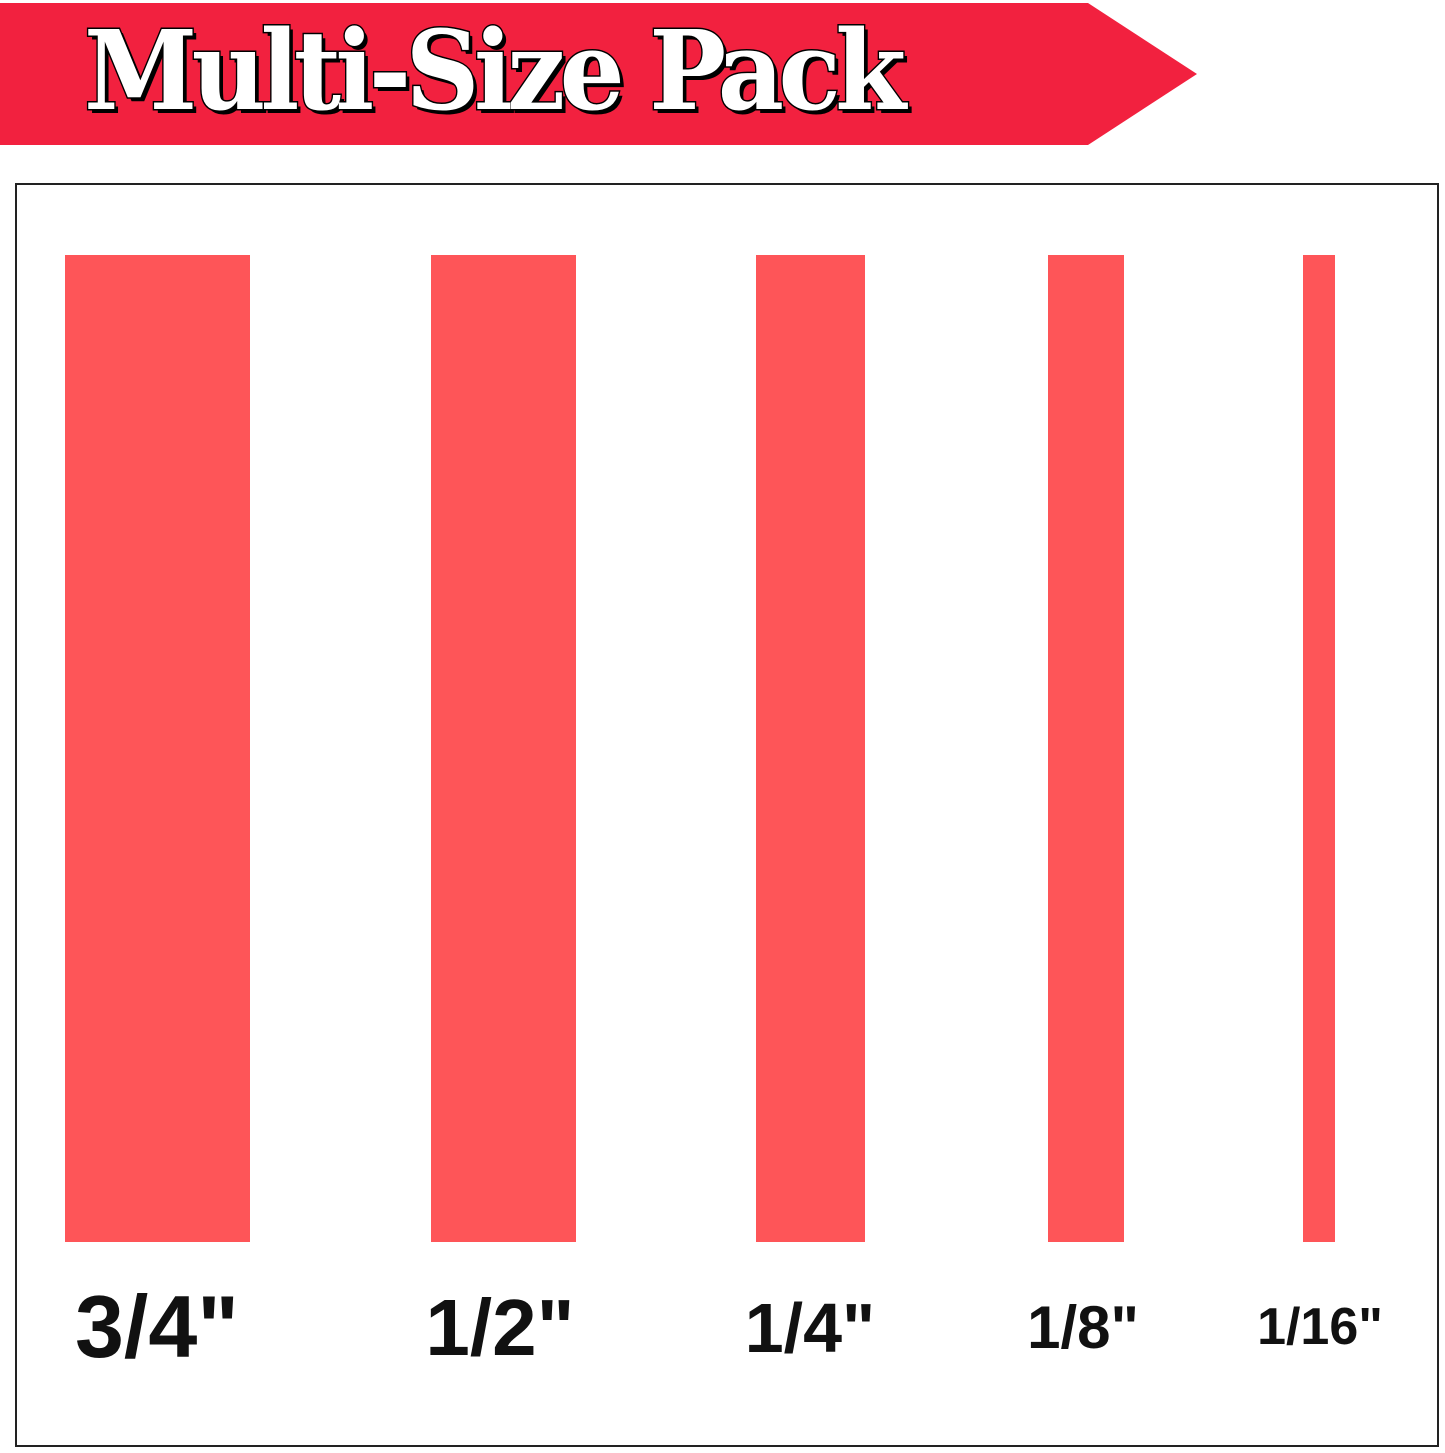 The image size is (1445, 1453). What do you see at coordinates (157, 1326) in the screenshot?
I see `size-label-3-4: 3/4"` at bounding box center [157, 1326].